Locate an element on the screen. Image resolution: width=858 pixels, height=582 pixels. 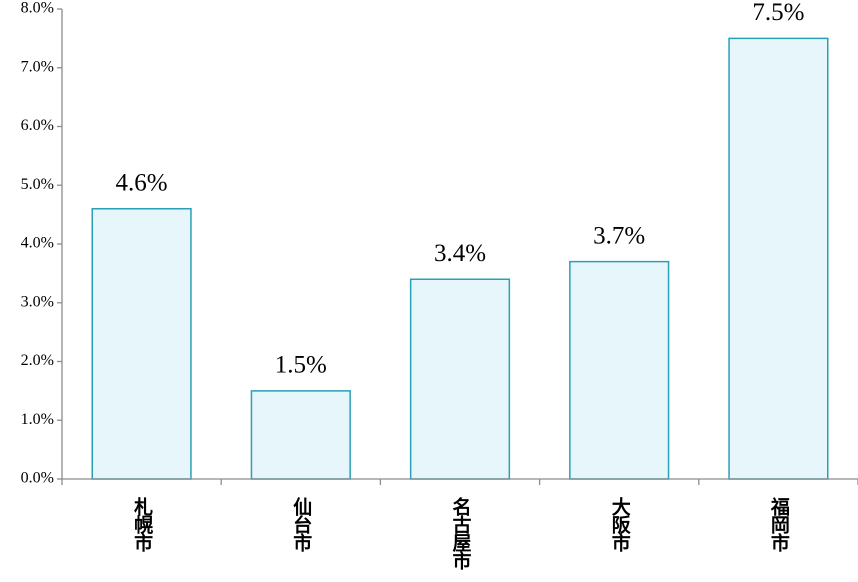
value-label: 1.5% is located at coordinates (301, 365).